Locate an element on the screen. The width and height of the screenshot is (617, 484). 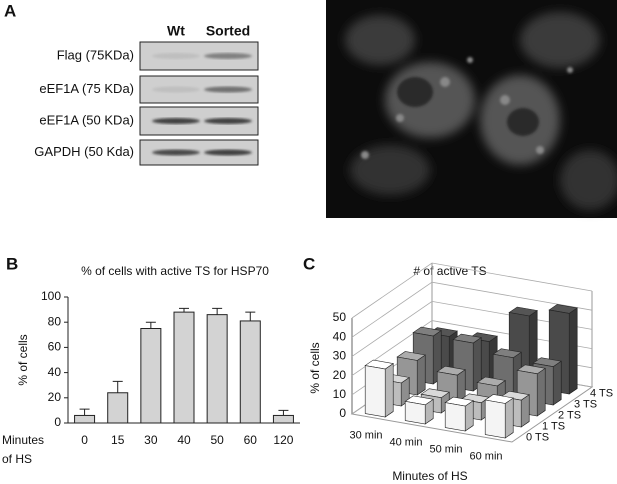
x-axis-label: of HS is located at coordinates (17, 459).